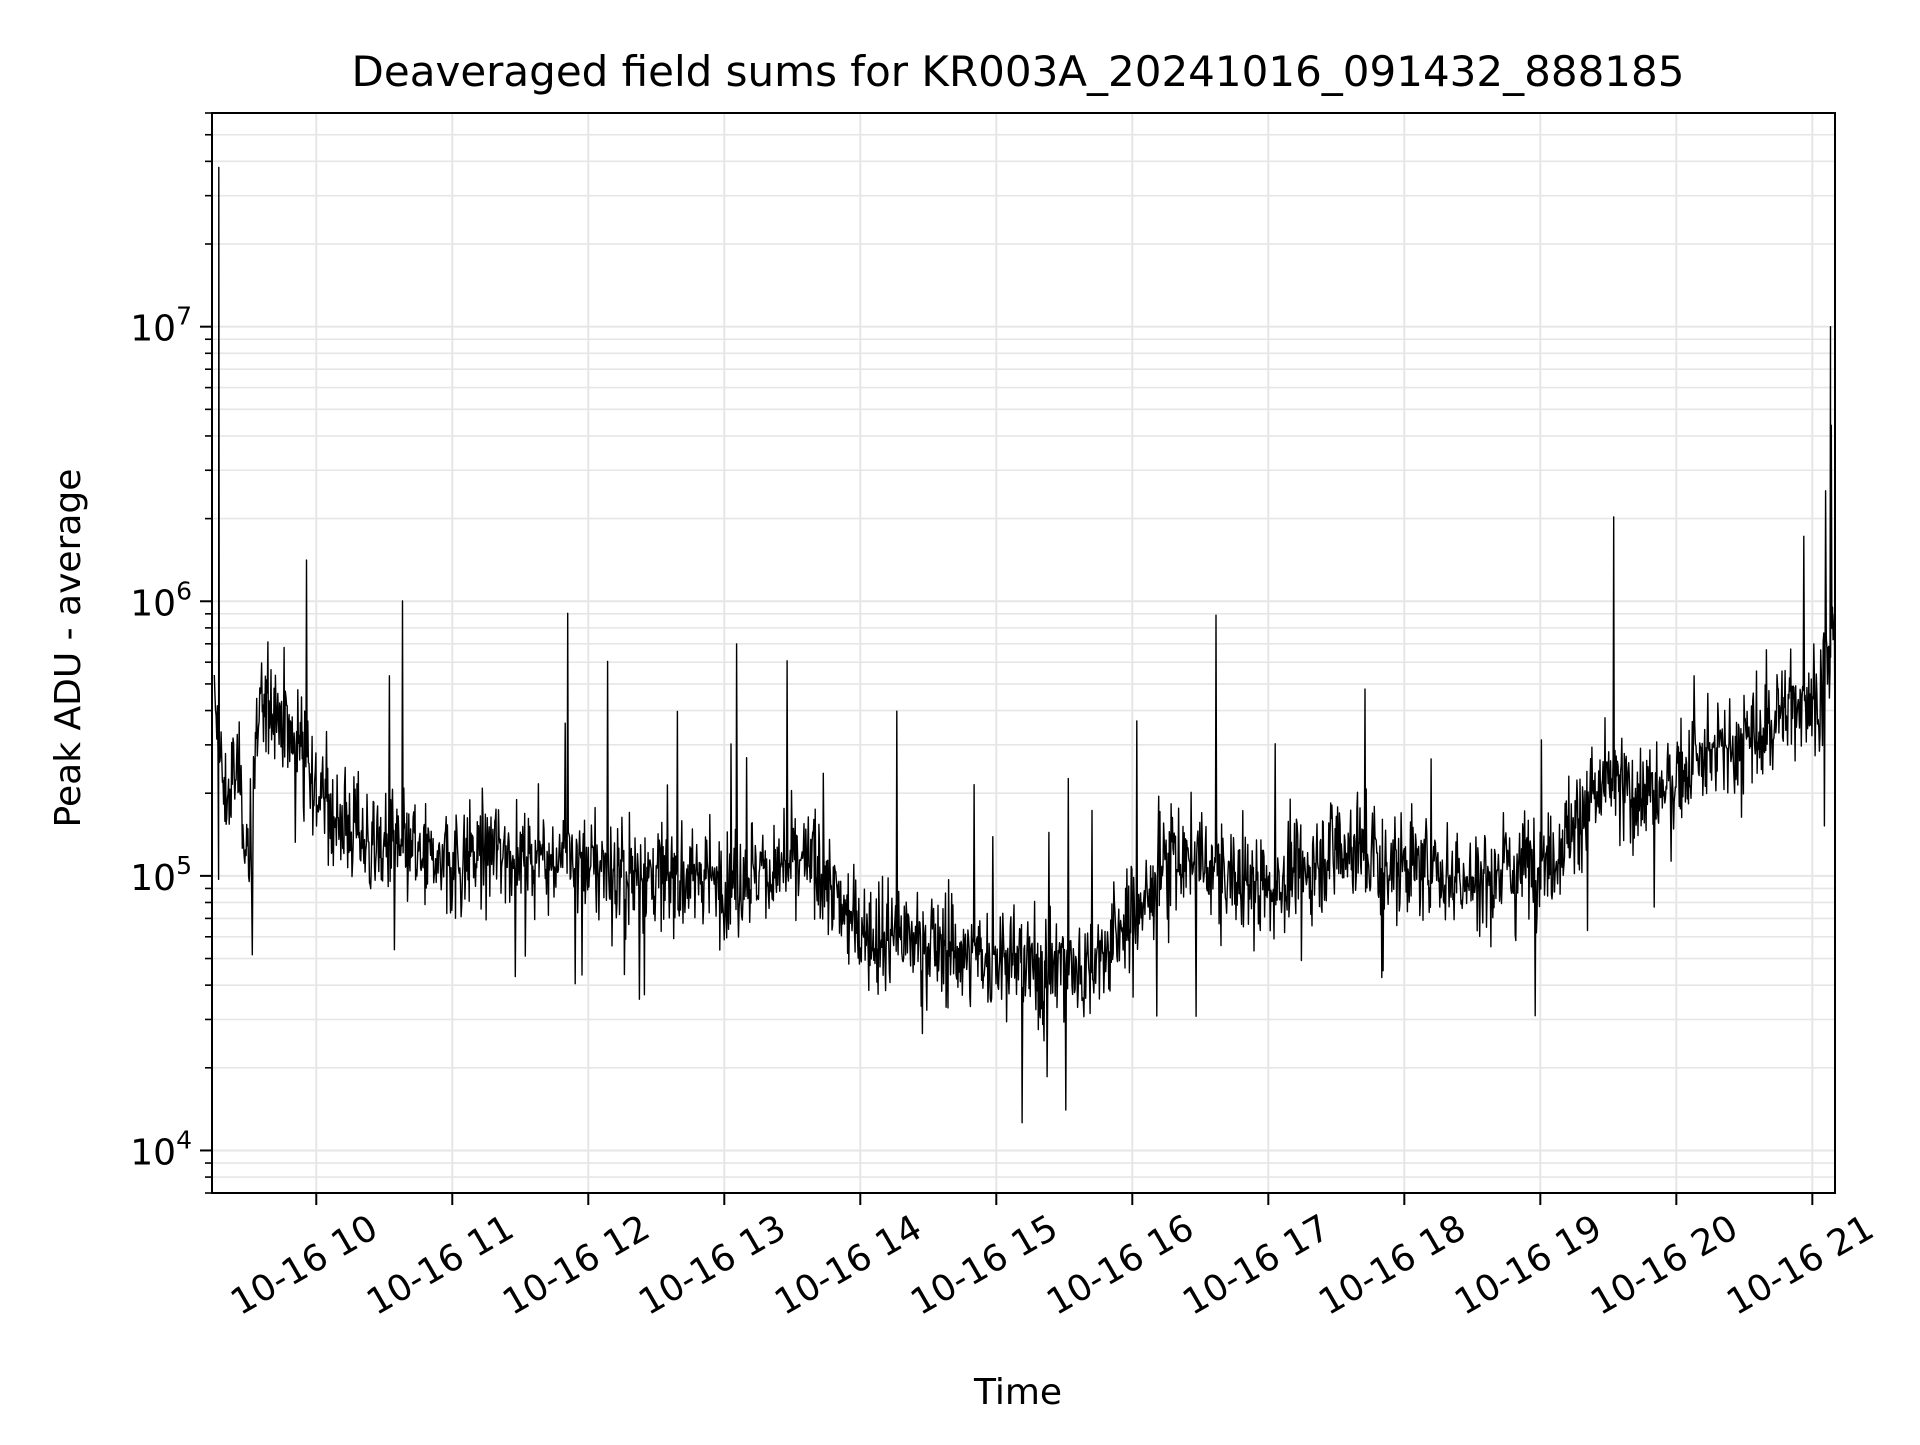  I want to click on x-axis-label: Time, so click(1017, 1392).